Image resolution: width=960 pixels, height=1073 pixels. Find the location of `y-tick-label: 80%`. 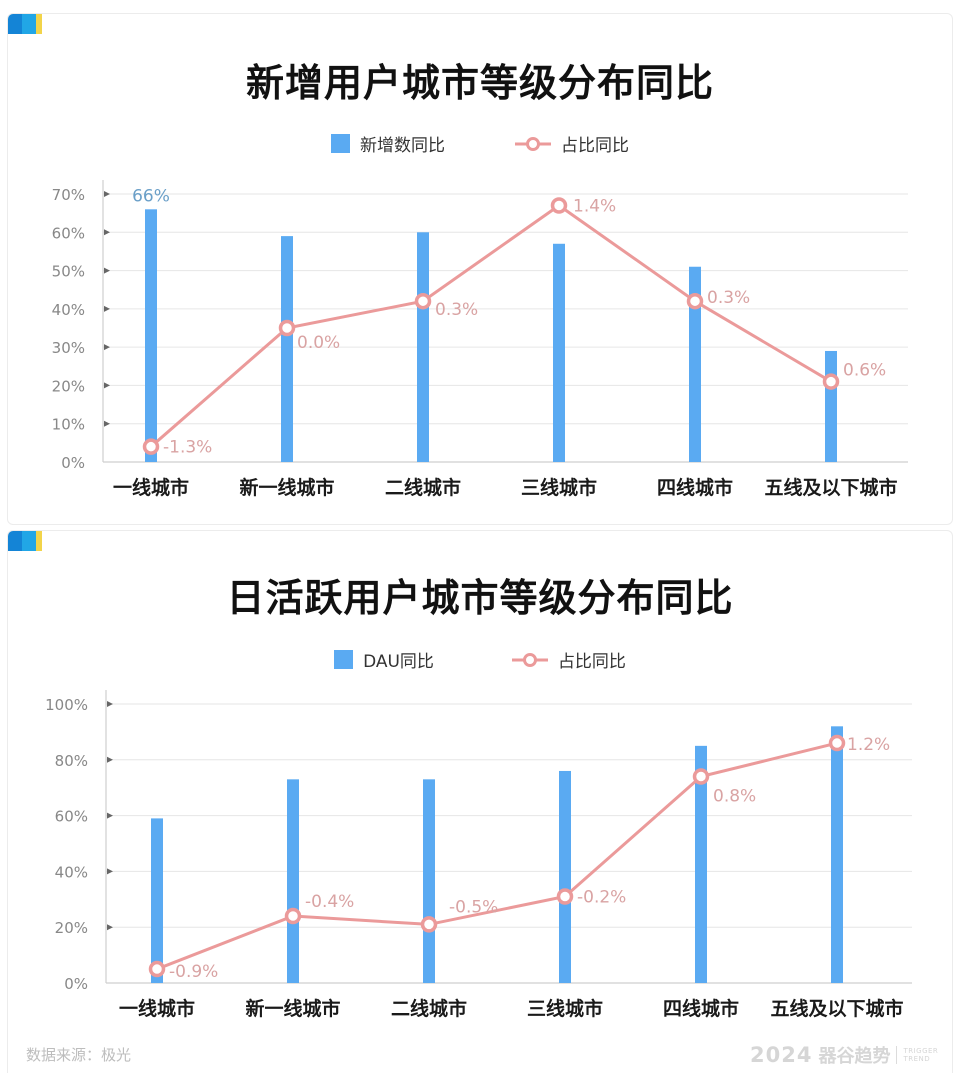

y-tick-label: 80% is located at coordinates (71, 761).